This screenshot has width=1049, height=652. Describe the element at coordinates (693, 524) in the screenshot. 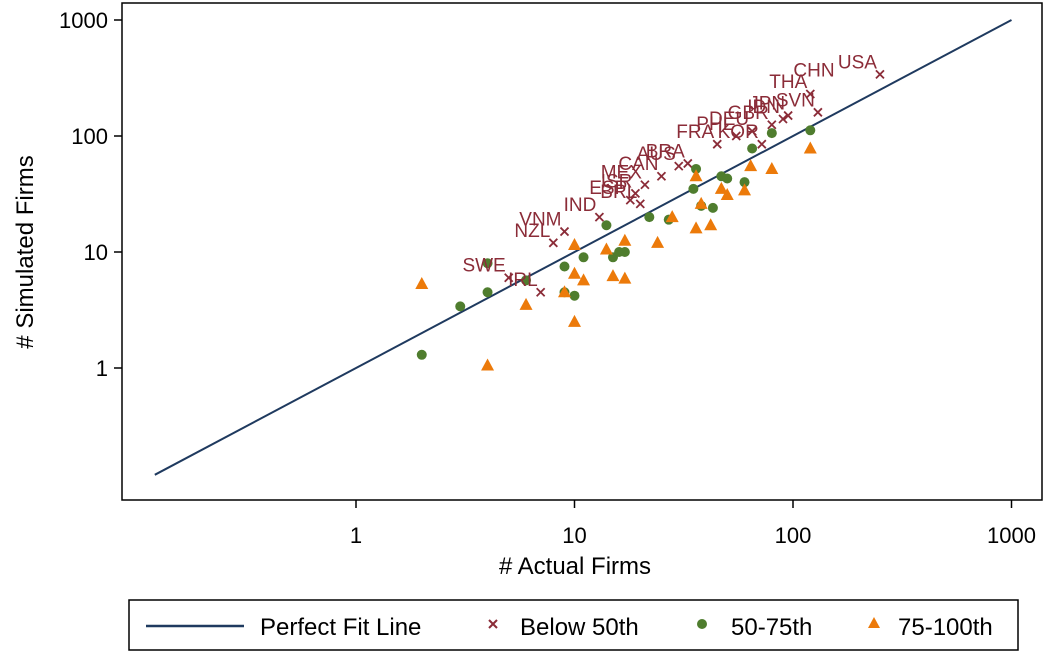

I see `x-axis-ticks: 1 10 100 1000` at that location.